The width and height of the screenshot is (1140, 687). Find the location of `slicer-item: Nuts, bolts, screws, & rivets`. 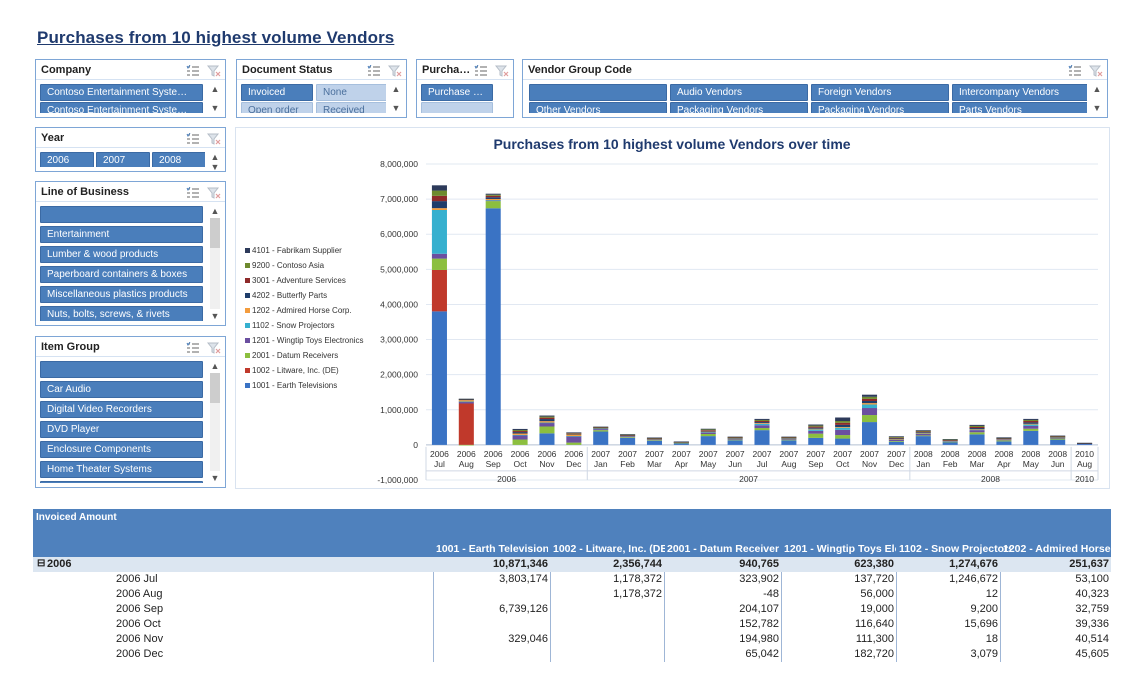

slicer-item: Nuts, bolts, screws, & rivets is located at coordinates (121, 313).